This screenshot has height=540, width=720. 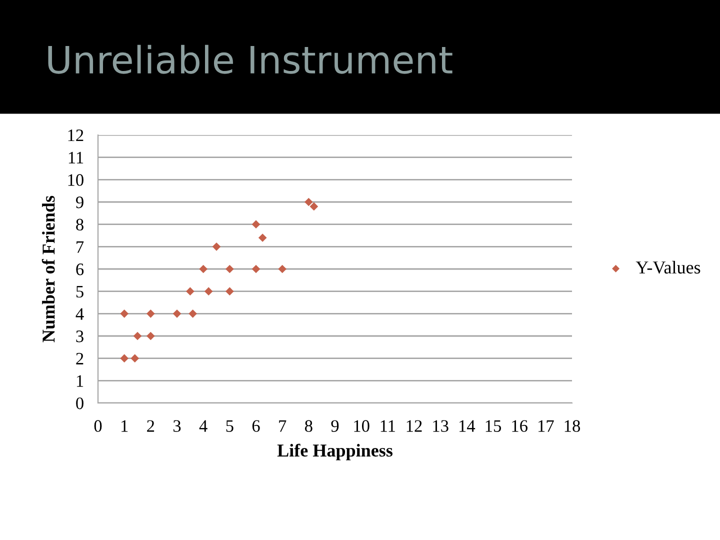 I want to click on legend-label: Y-Values, so click(x=668, y=267).